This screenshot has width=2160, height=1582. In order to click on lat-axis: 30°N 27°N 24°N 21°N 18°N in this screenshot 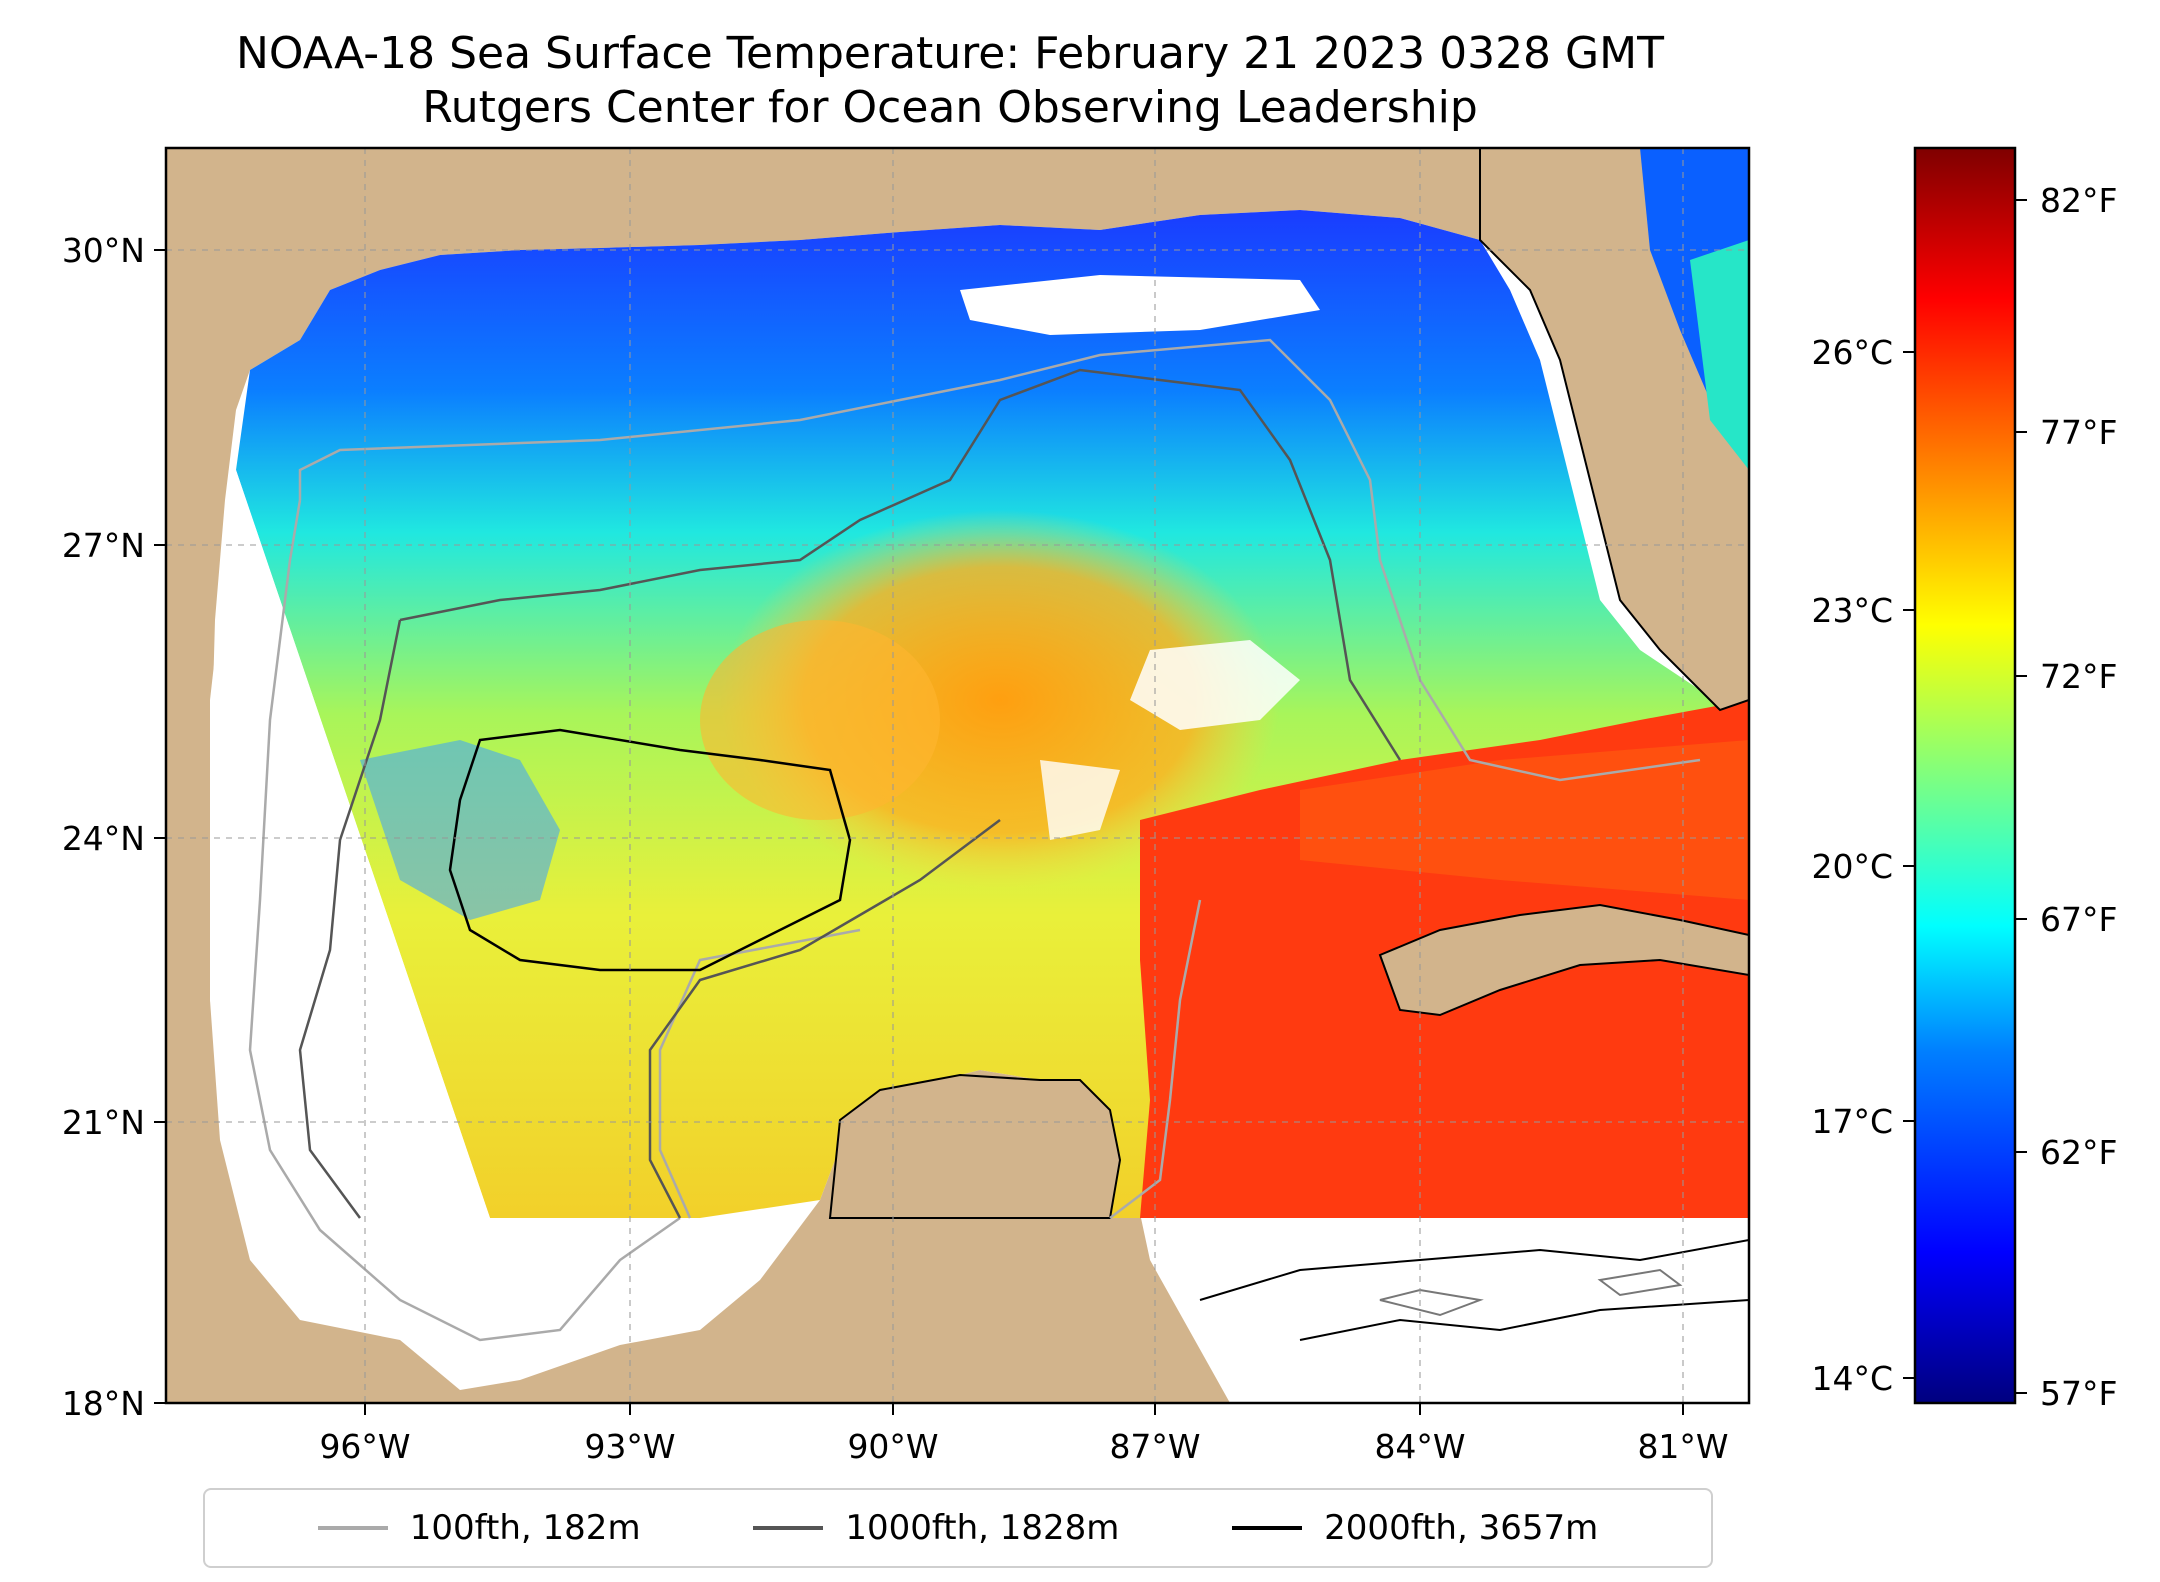, I will do `click(114, 827)`.